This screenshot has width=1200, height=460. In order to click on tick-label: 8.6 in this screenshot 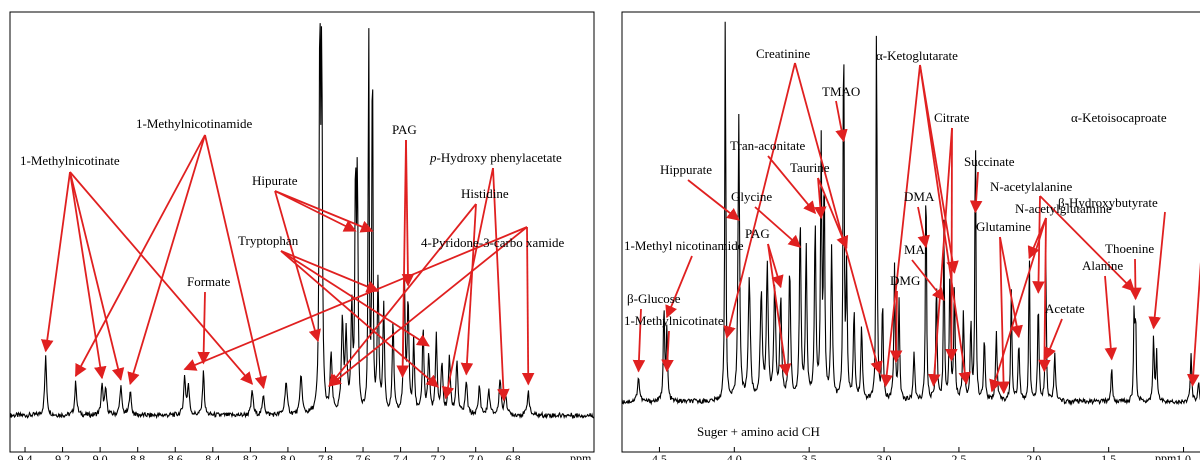, I will do `click(175, 456)`.